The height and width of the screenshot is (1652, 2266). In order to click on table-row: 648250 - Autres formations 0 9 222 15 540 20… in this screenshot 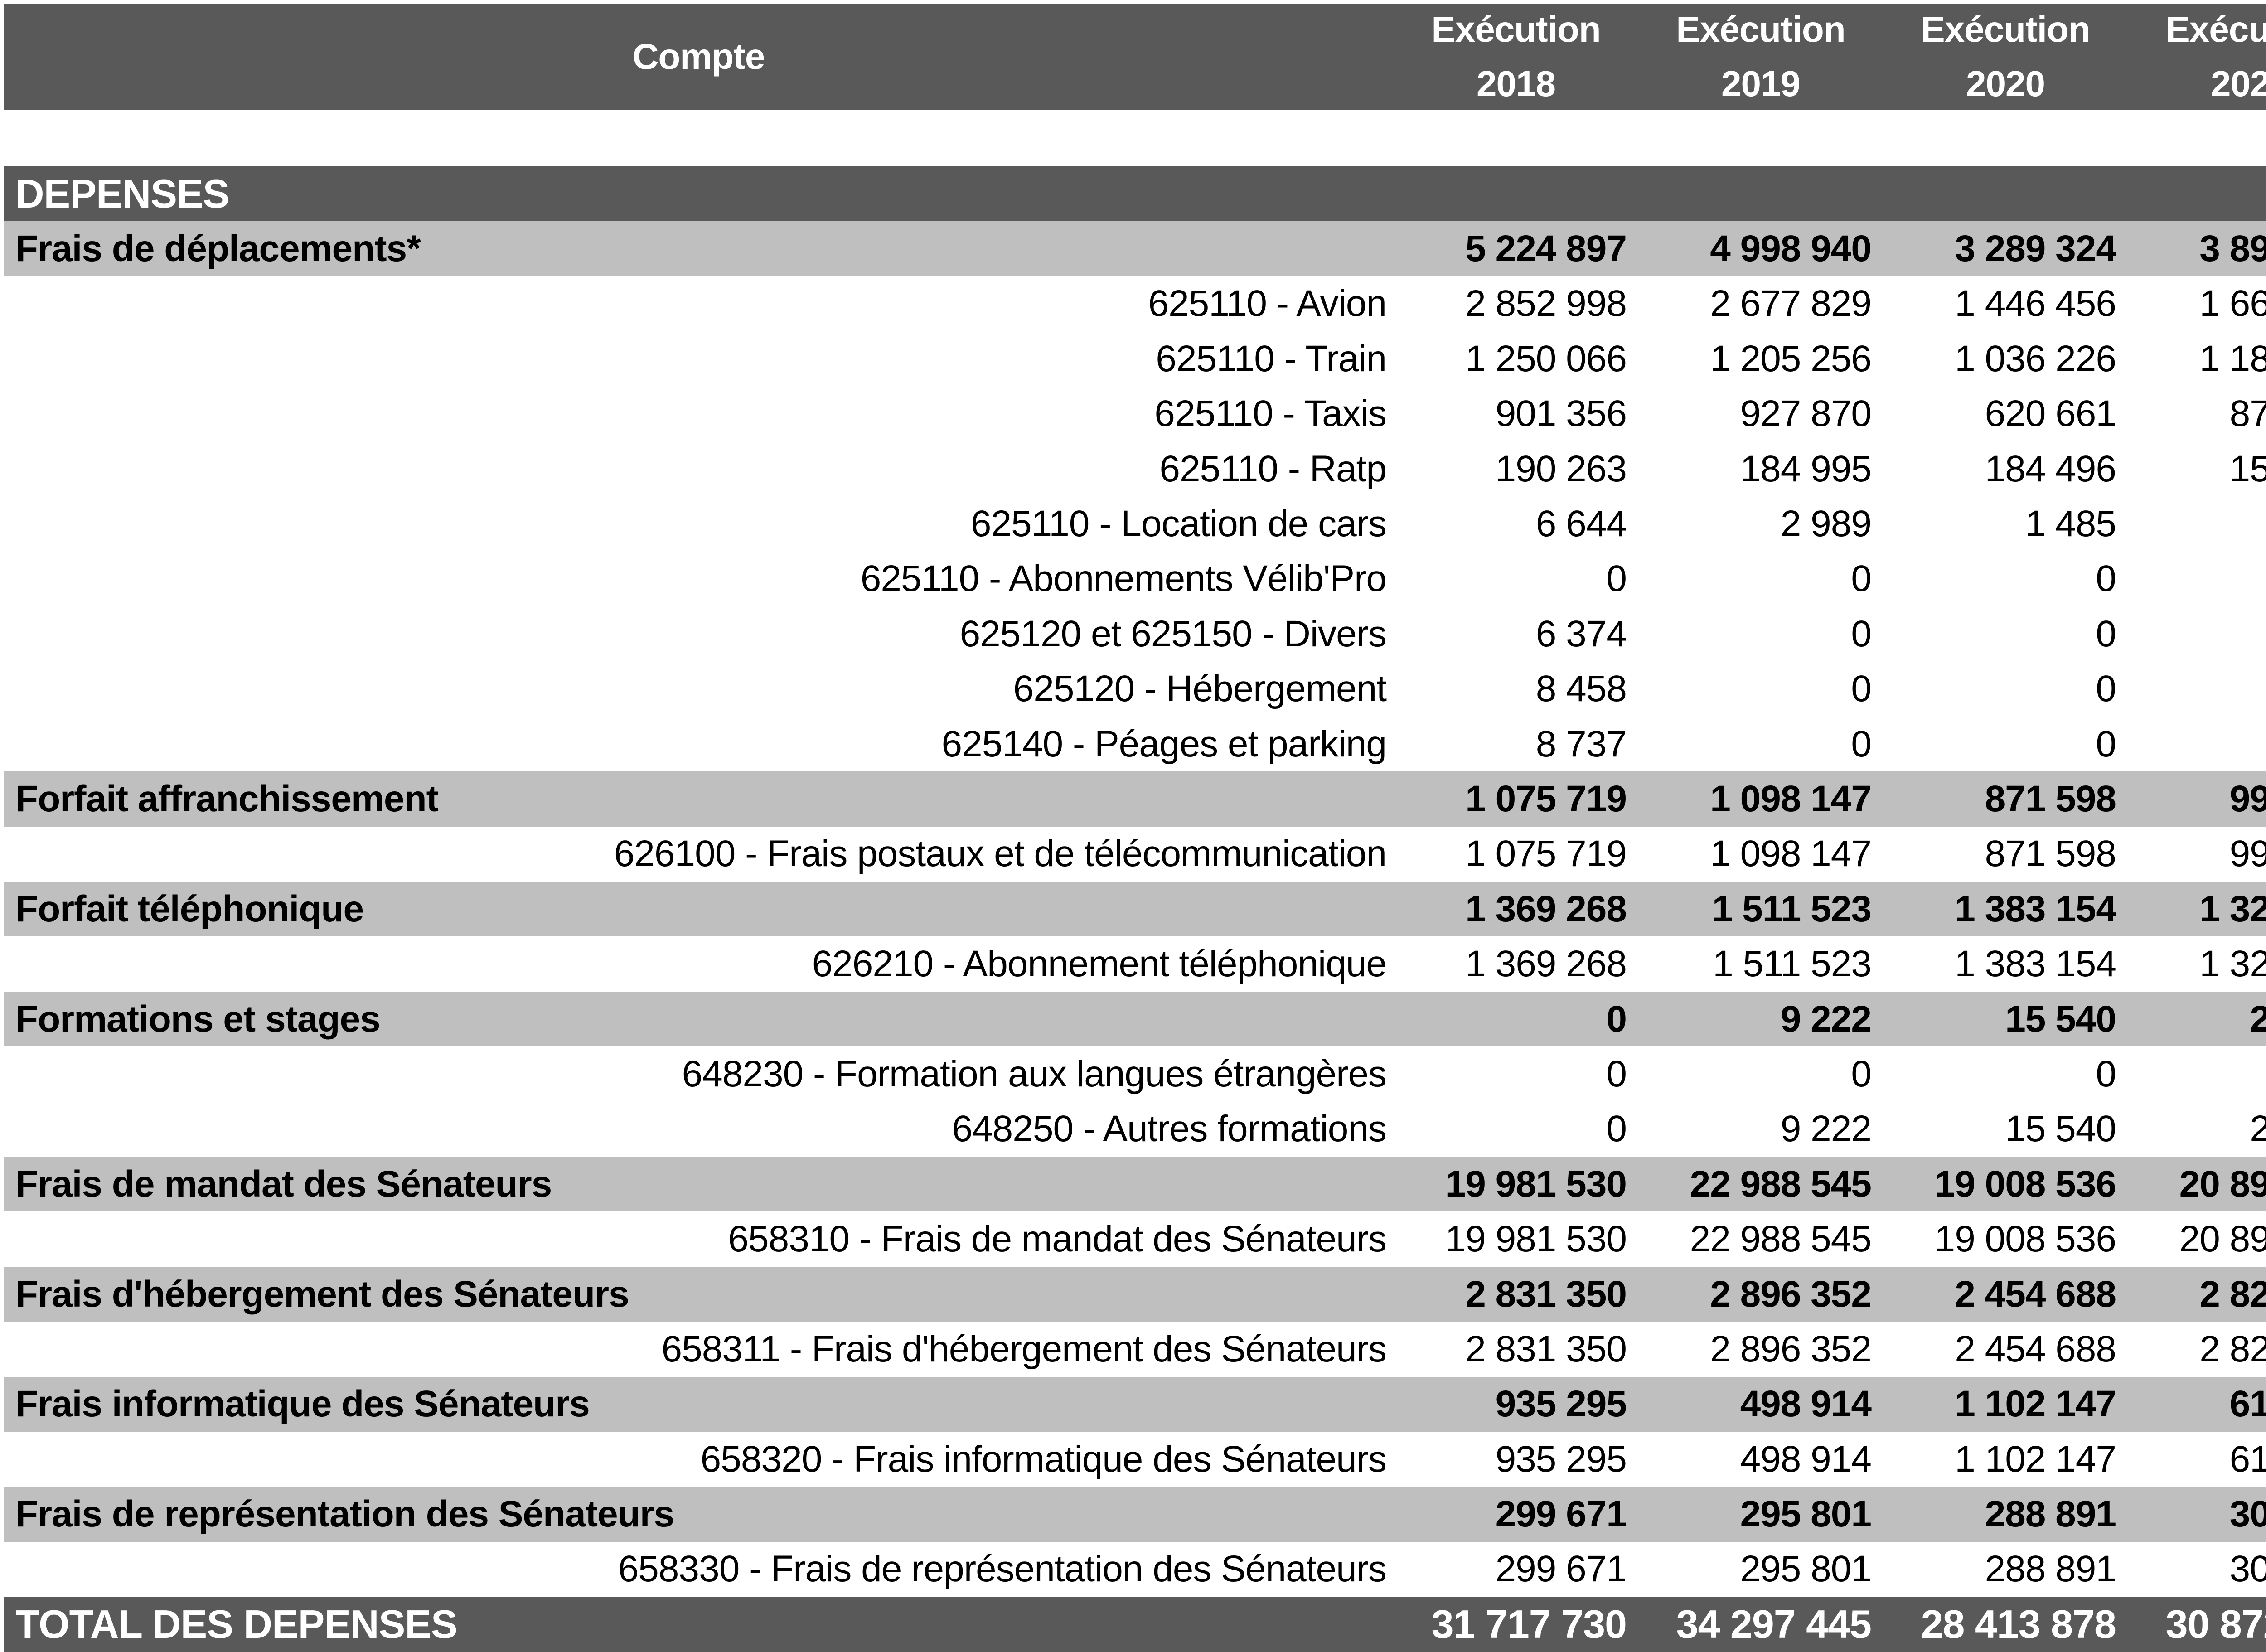, I will do `click(1135, 1129)`.